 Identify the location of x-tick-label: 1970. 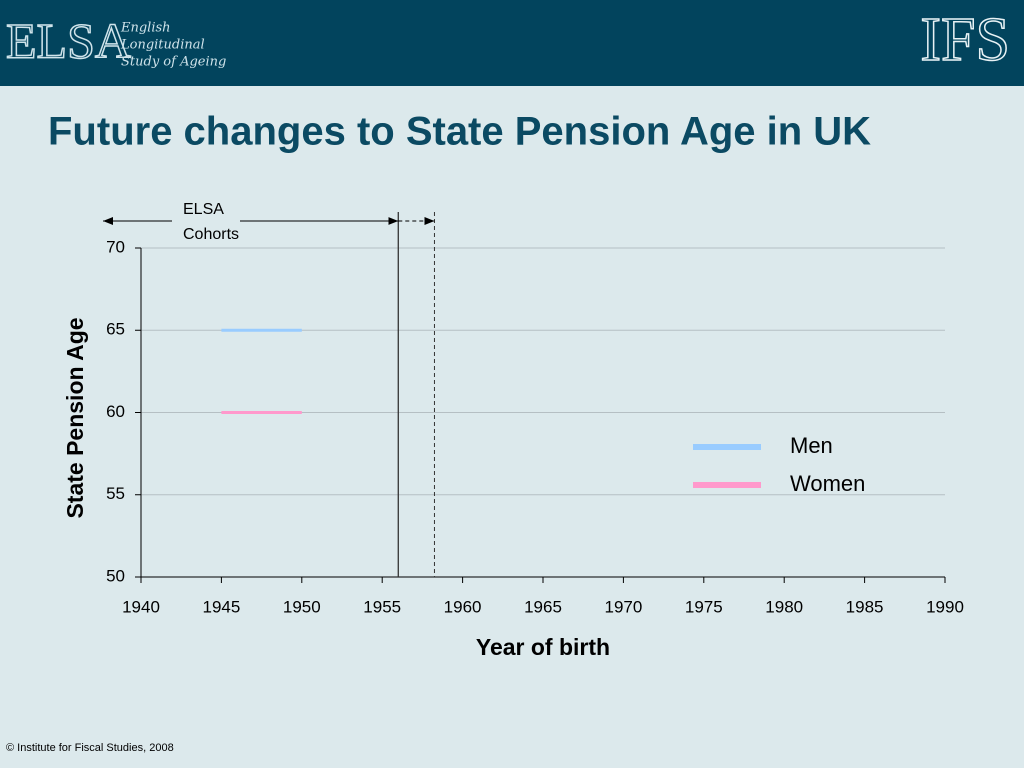
(623, 606).